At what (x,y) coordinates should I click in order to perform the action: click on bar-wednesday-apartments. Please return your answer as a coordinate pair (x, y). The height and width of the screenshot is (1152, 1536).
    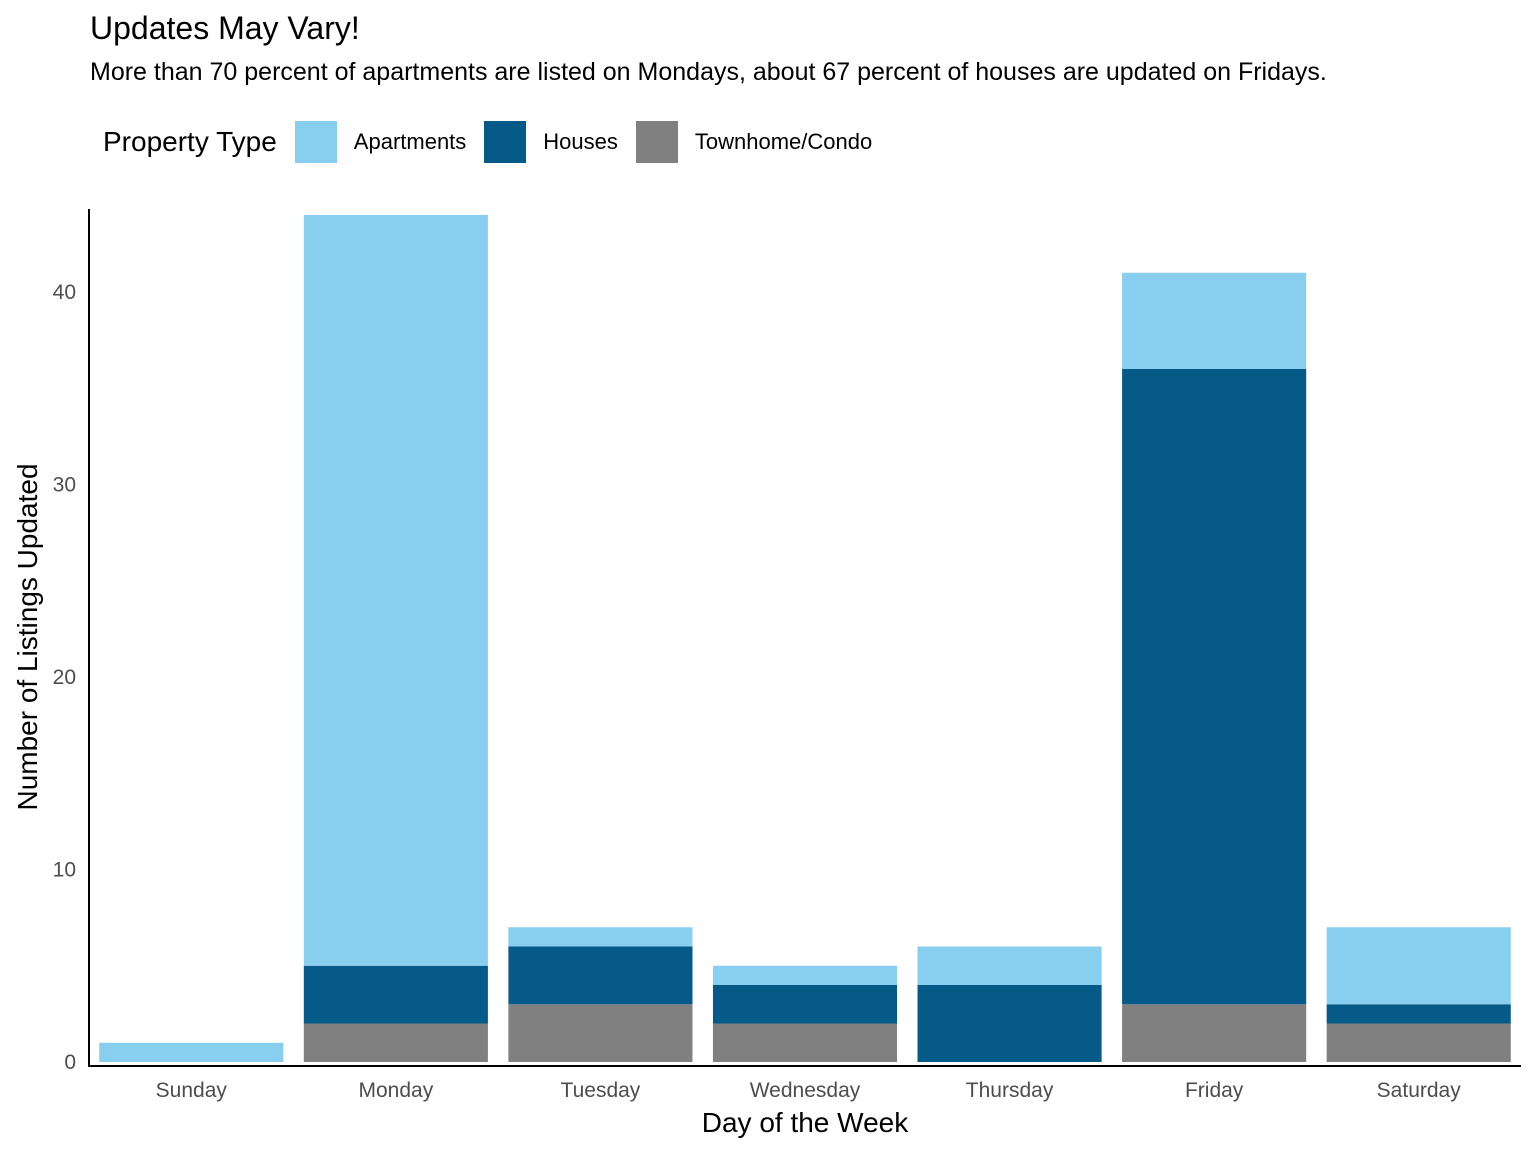
    Looking at the image, I should click on (805, 975).